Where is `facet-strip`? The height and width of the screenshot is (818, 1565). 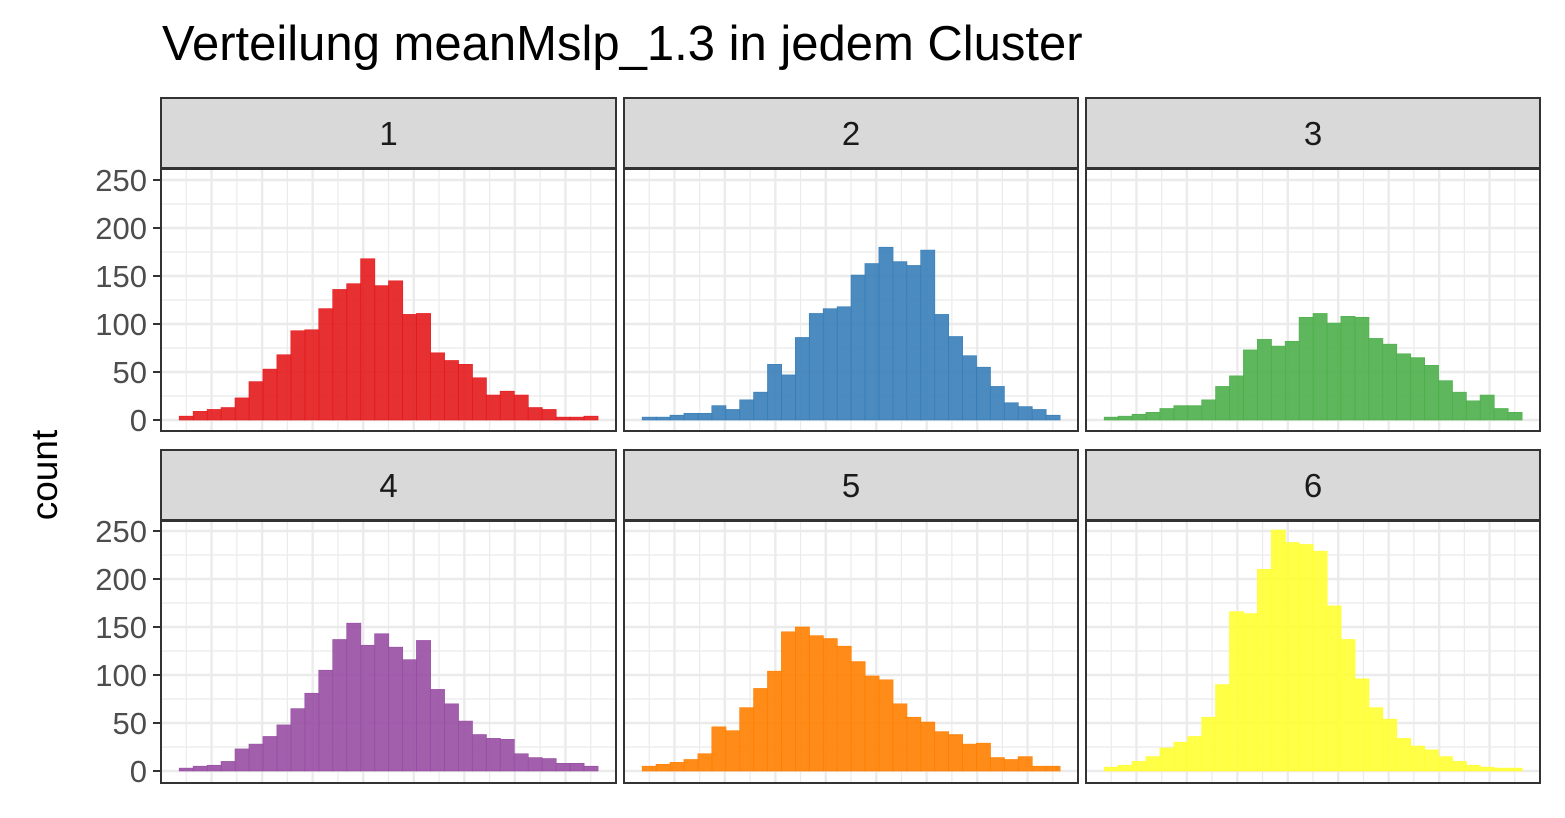 facet-strip is located at coordinates (1313, 133).